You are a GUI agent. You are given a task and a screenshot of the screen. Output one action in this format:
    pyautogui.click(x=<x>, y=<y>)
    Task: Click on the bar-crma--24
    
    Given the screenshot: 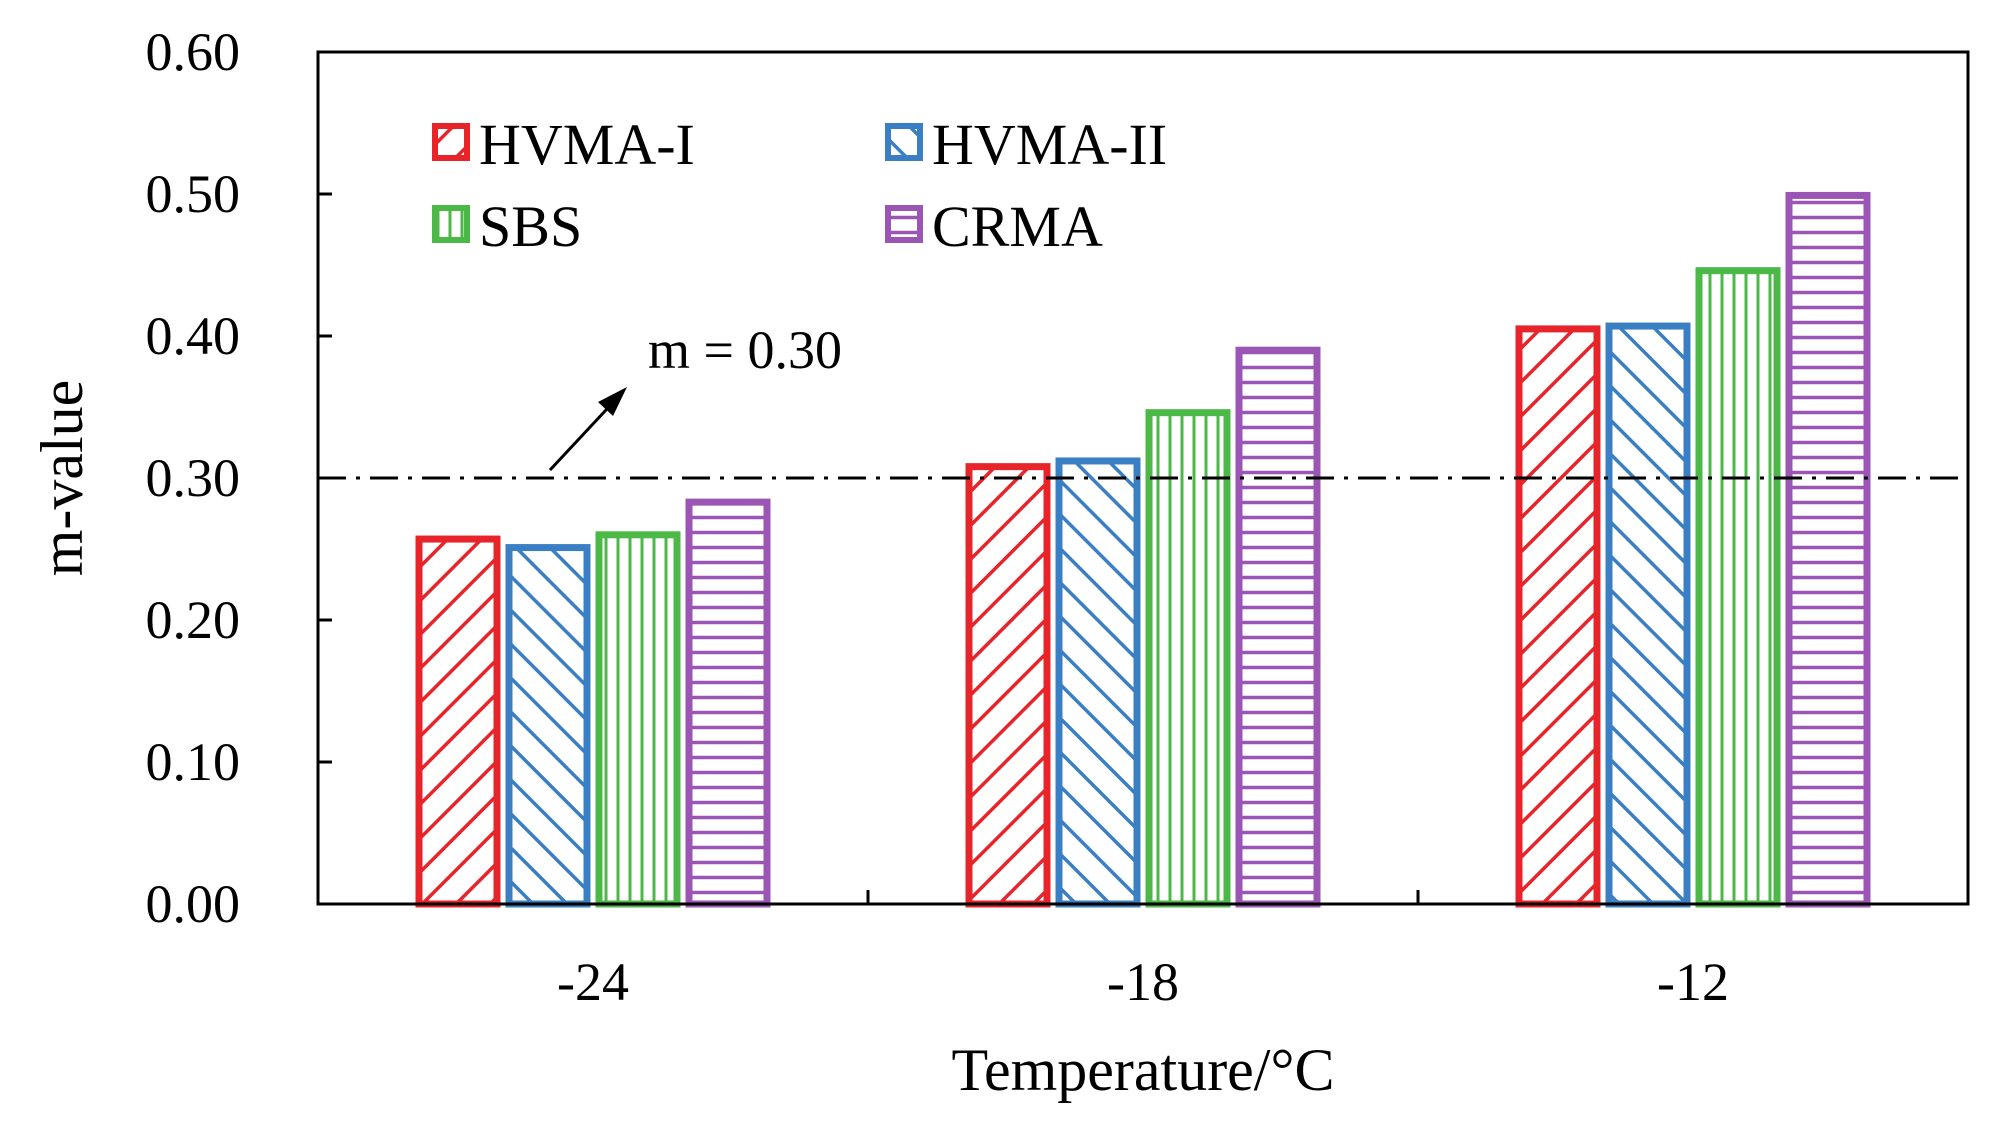 What is the action you would take?
    pyautogui.click(x=728, y=703)
    